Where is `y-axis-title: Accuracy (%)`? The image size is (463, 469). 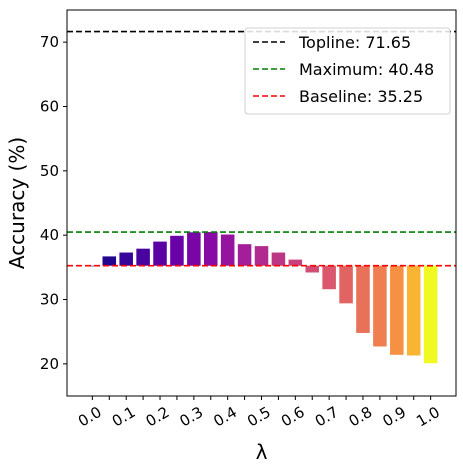 y-axis-title: Accuracy (%) is located at coordinates (17, 203).